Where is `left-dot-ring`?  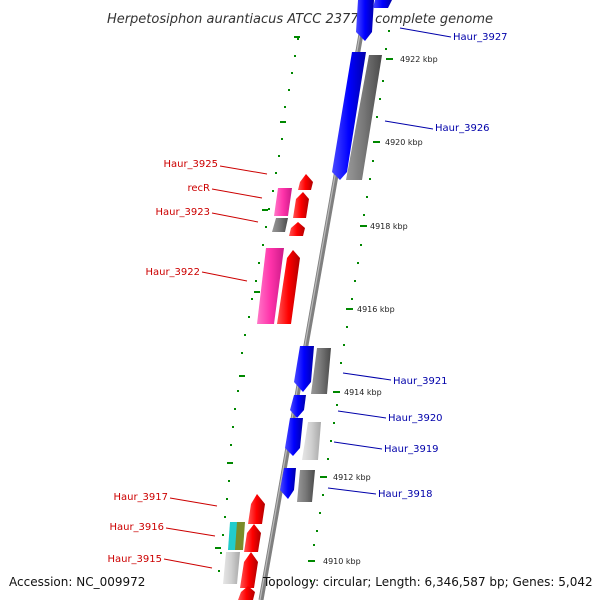 left-dot-ring is located at coordinates (258, 305).